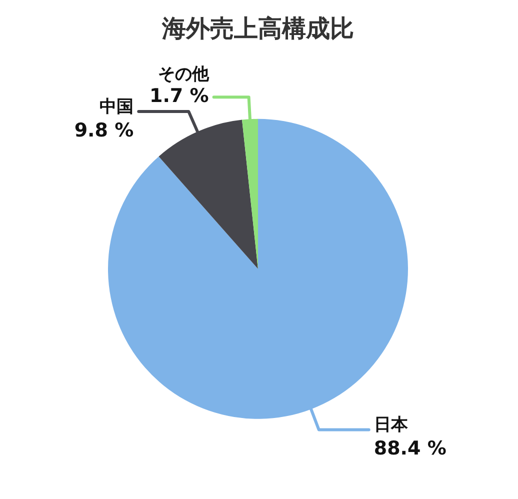  Describe the element at coordinates (257, 28) in the screenshot. I see `chart-title: 海外売上高構成比` at that location.